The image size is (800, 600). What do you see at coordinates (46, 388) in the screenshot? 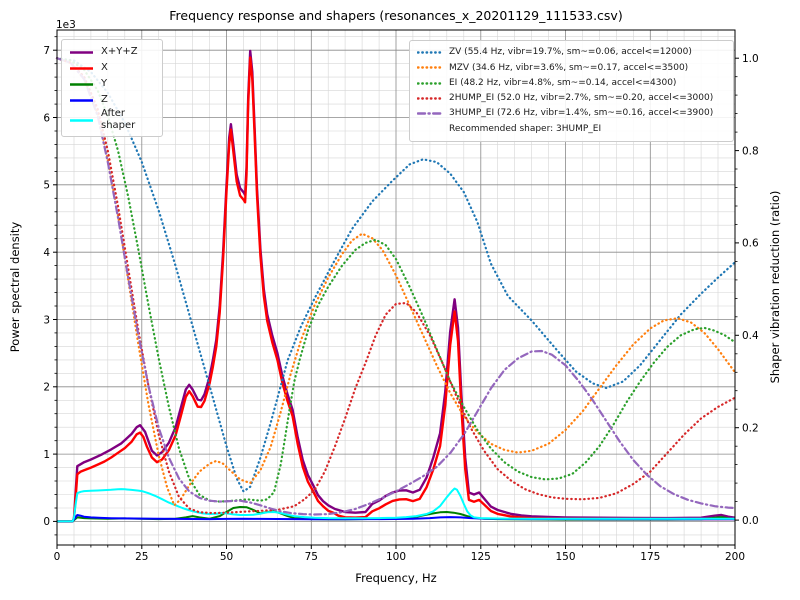
I see `left-y-tick-label: 2` at bounding box center [46, 388].